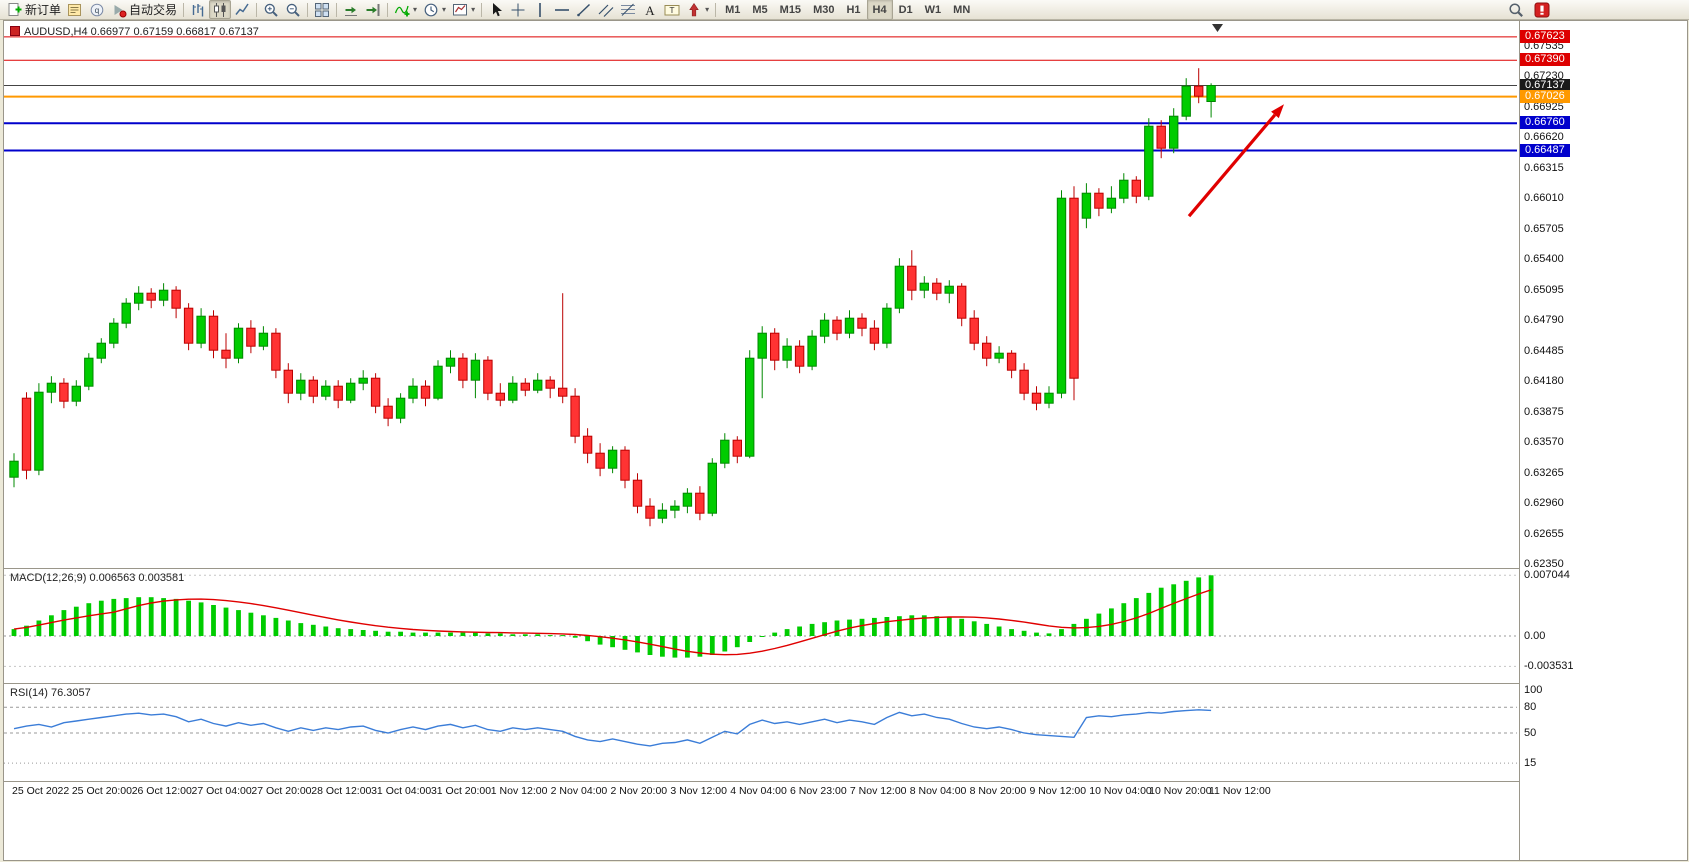 Image resolution: width=1689 pixels, height=862 pixels. I want to click on vertical-line-icon, so click(540, 9).